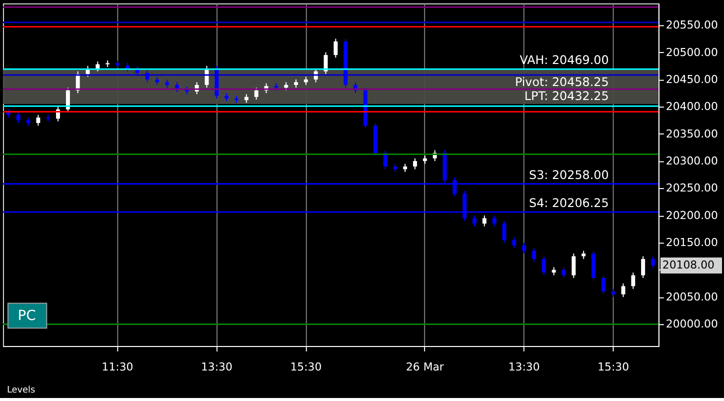  I want to click on y-tick-label: 20400.00, so click(692, 107).